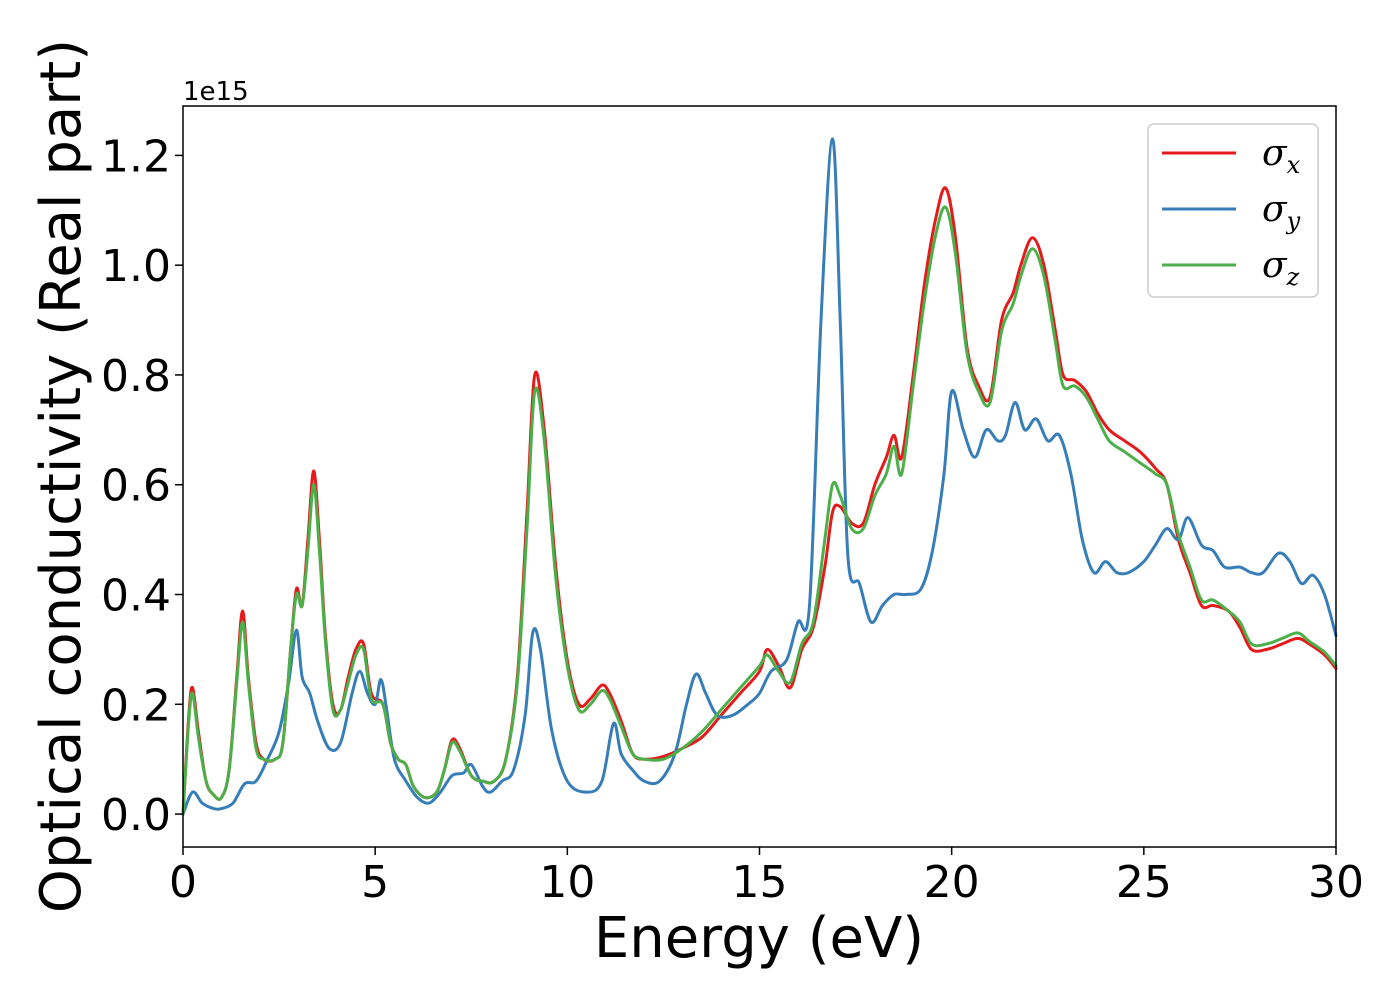 This screenshot has width=1400, height=1000. Describe the element at coordinates (375, 882) in the screenshot. I see `x-tick-label: 5` at that location.